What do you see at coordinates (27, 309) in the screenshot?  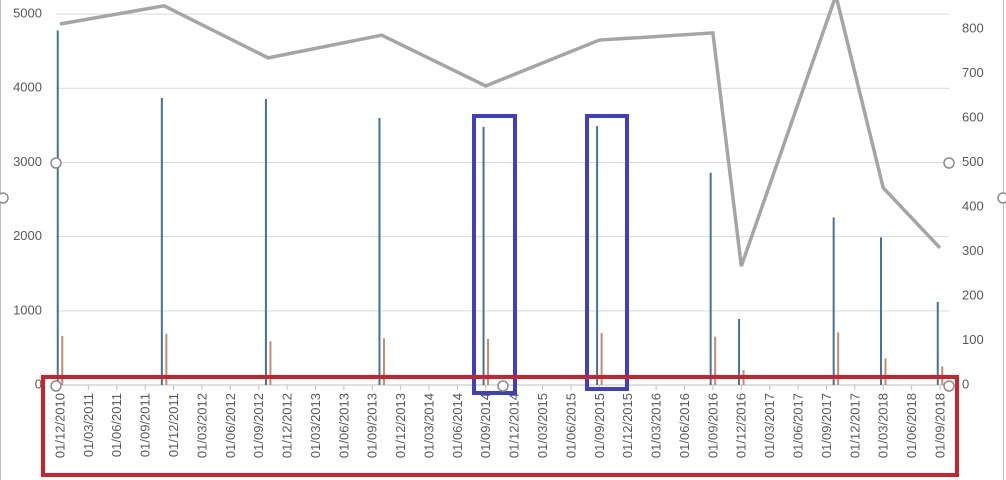 I see `y-tick-label: 1000` at bounding box center [27, 309].